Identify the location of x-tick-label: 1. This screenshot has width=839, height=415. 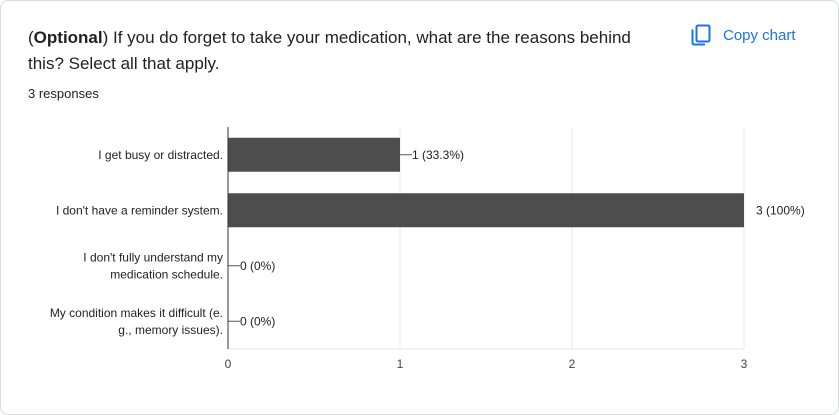
(400, 364).